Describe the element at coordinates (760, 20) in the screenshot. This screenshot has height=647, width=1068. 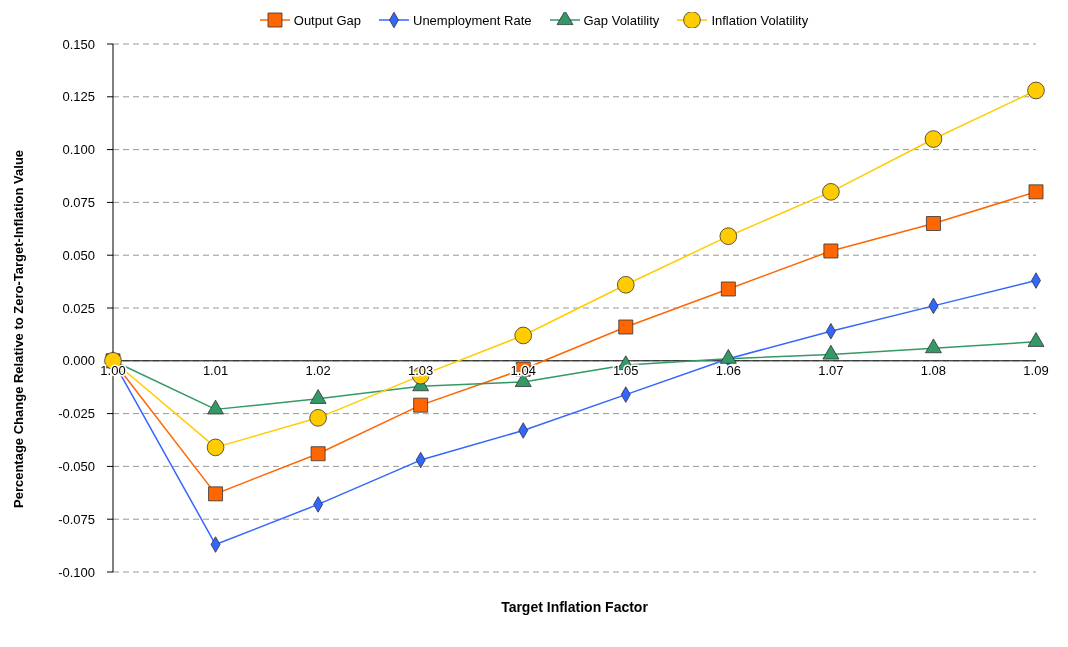
I see `legend-label: Inflation Volatility` at that location.